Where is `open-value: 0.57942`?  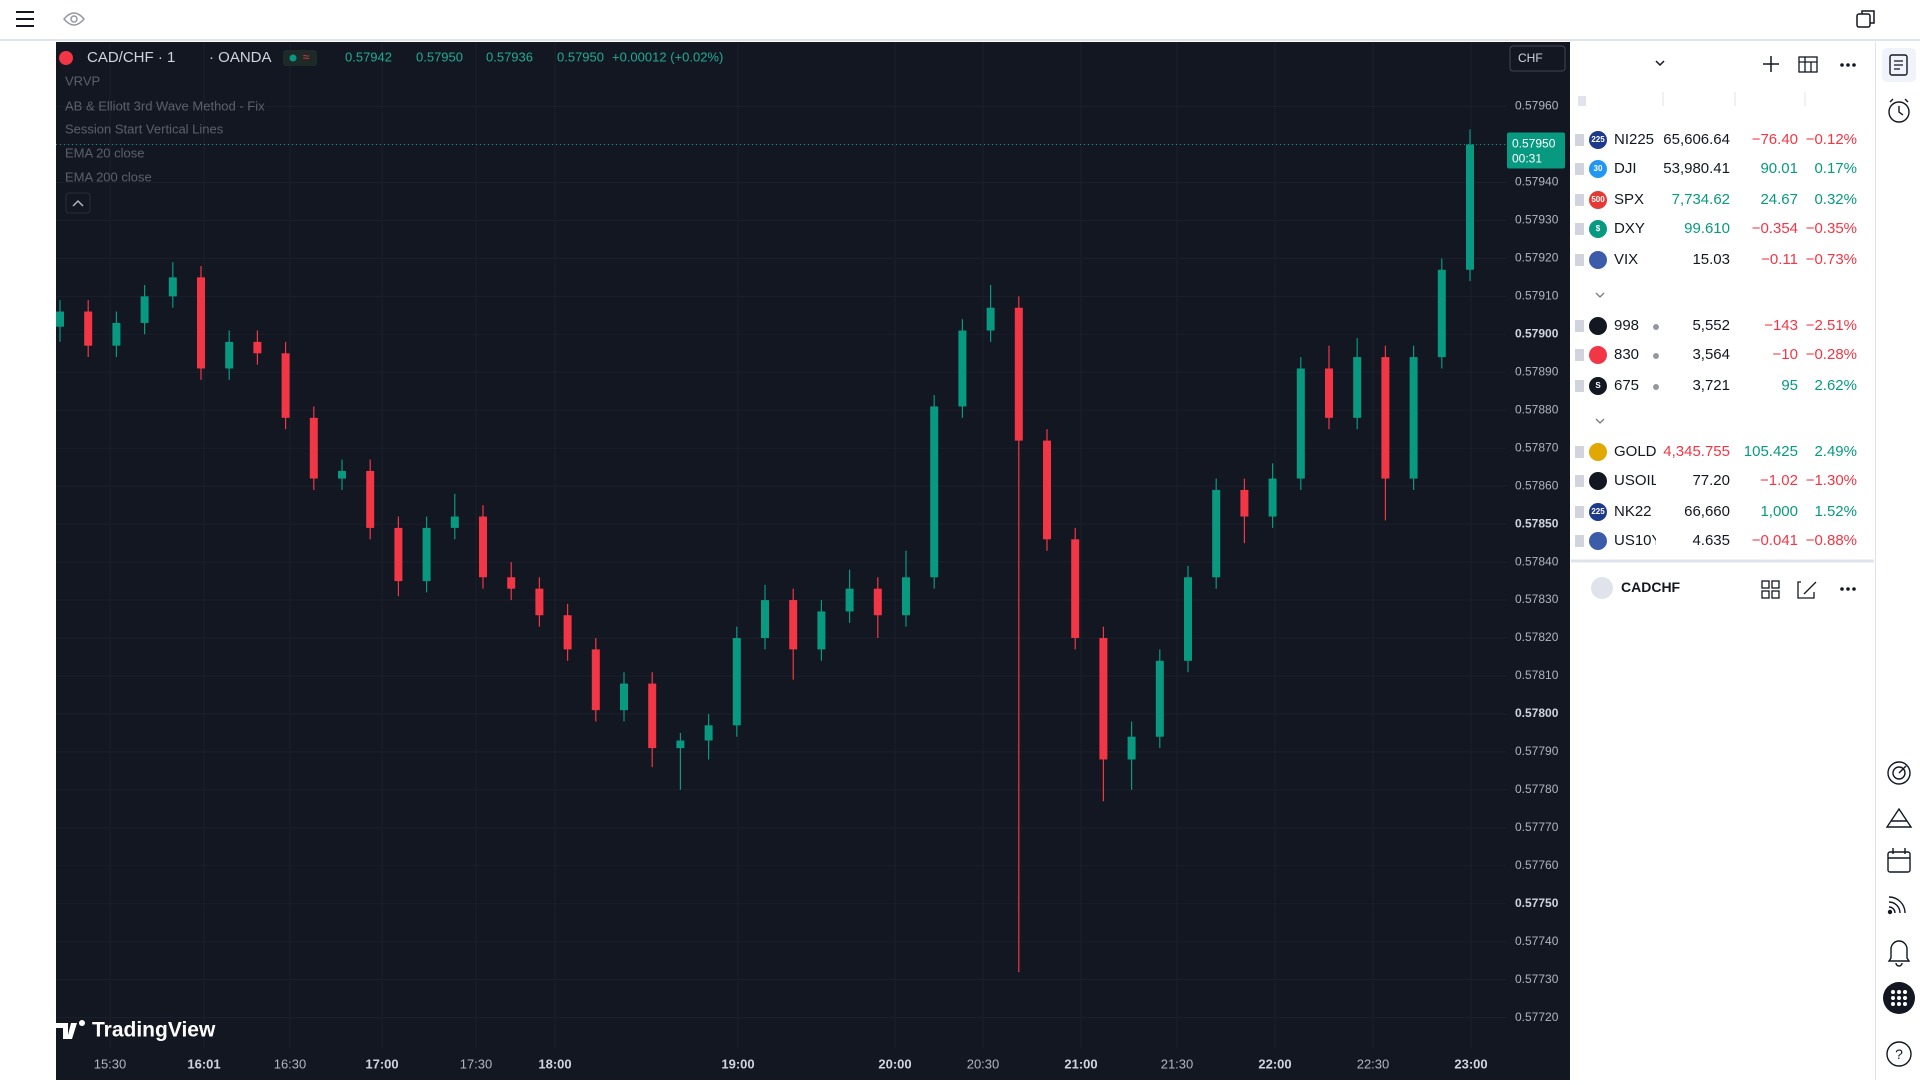
open-value: 0.57942 is located at coordinates (368, 56).